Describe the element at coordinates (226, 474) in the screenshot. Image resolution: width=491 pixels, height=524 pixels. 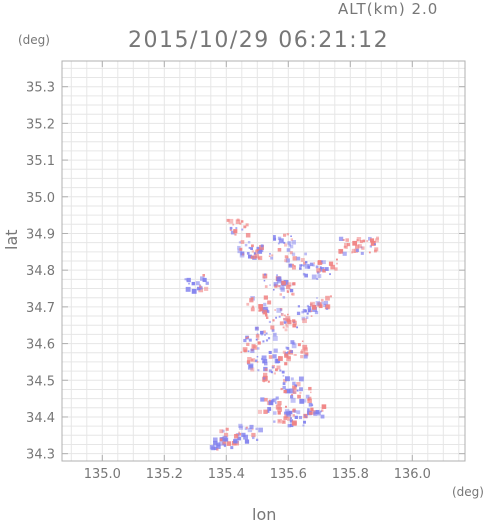
I see `x-tick-label: 135.4` at that location.